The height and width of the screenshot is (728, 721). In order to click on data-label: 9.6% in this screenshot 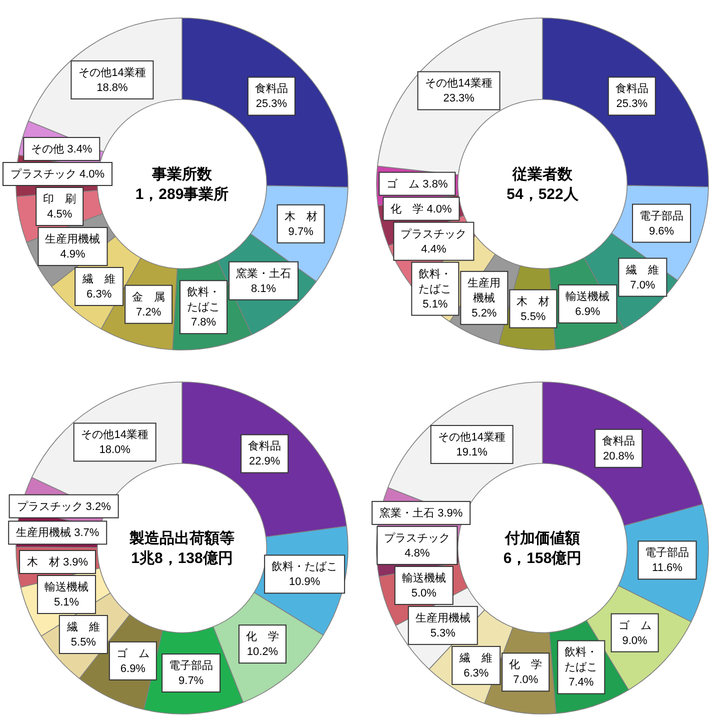, I will do `click(661, 231)`.